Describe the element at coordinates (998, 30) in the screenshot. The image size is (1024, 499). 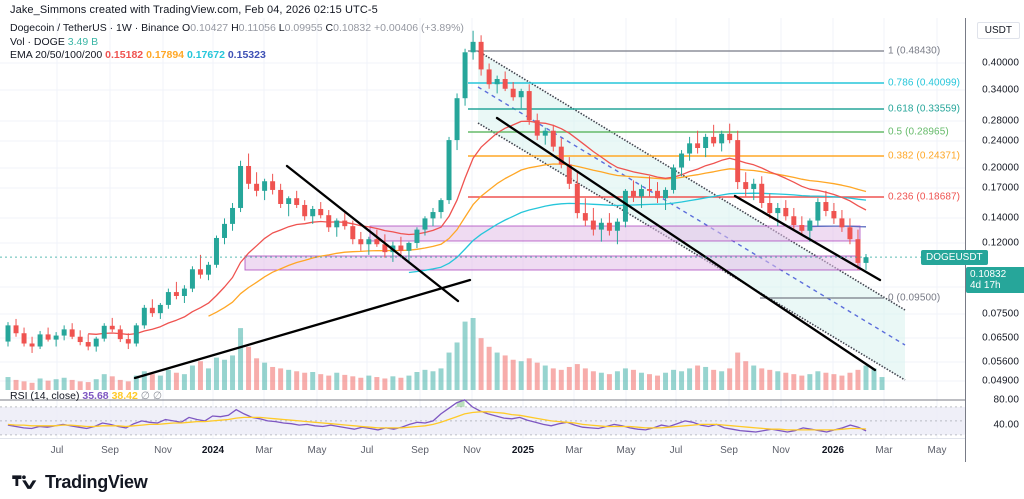
I see `currency-label: USDT` at that location.